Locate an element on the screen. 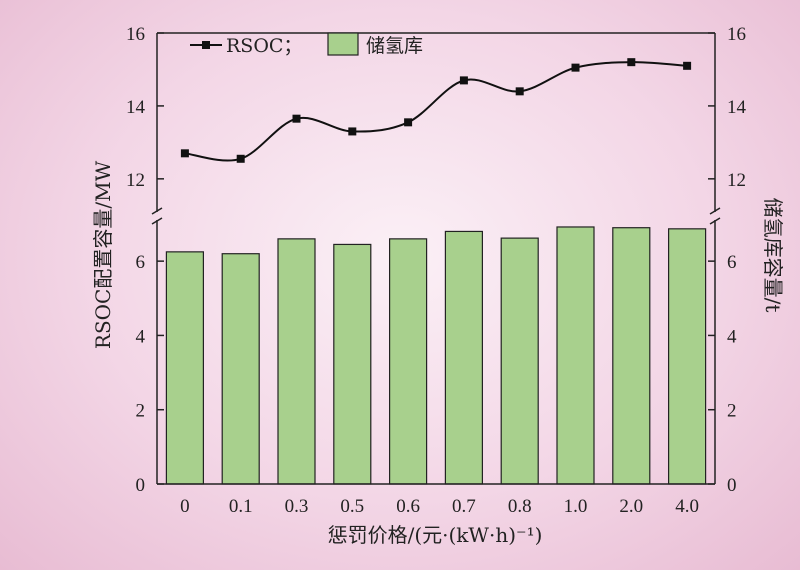 The height and width of the screenshot is (570, 800). x-tick-label-2: 0.3 is located at coordinates (297, 506).